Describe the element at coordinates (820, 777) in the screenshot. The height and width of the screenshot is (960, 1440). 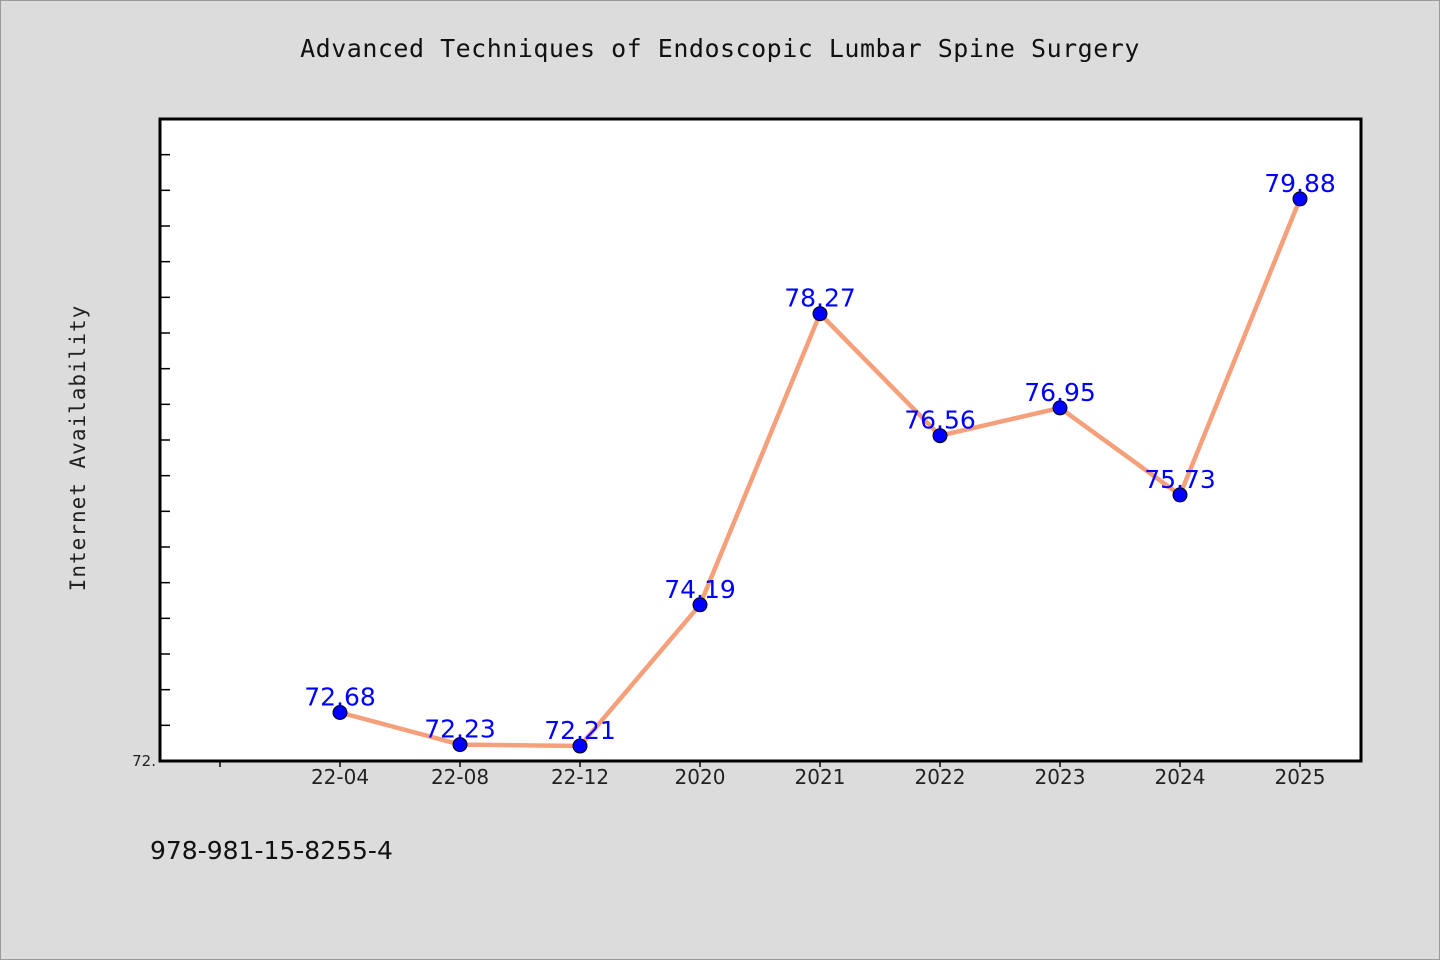
I see `x-tick-label: 2021` at that location.